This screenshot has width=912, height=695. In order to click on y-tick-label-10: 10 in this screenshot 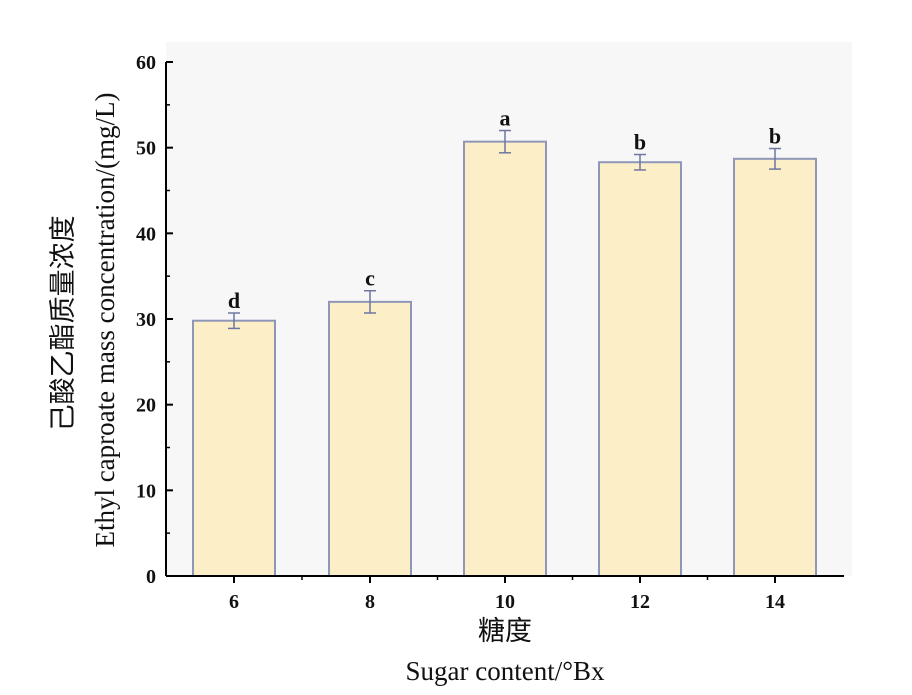, I will do `click(146, 491)`.